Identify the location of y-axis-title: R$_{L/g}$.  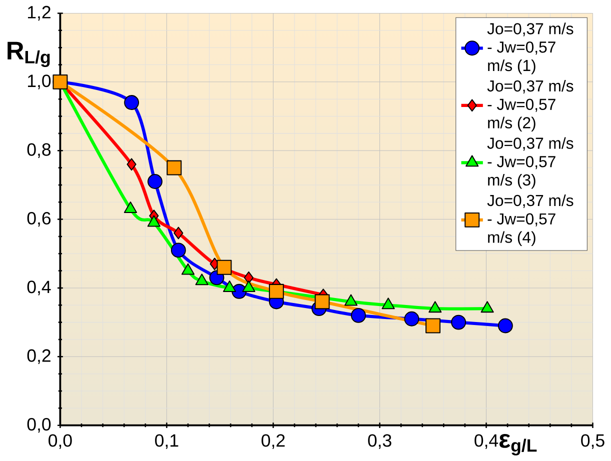
(29, 54).